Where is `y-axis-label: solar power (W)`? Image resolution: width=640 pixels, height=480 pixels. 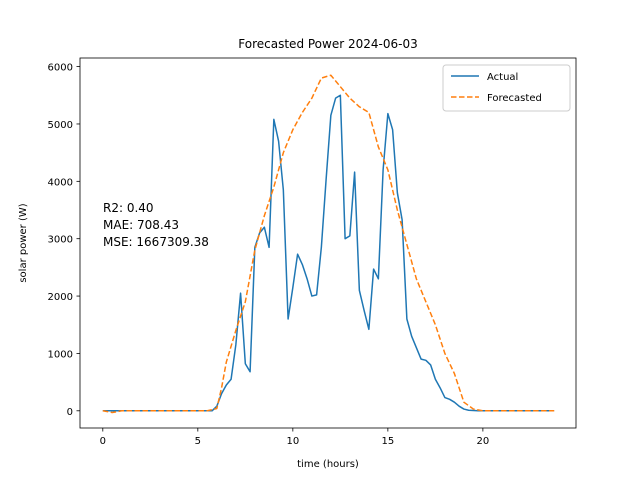 y-axis-label: solar power (W) is located at coordinates (23, 242).